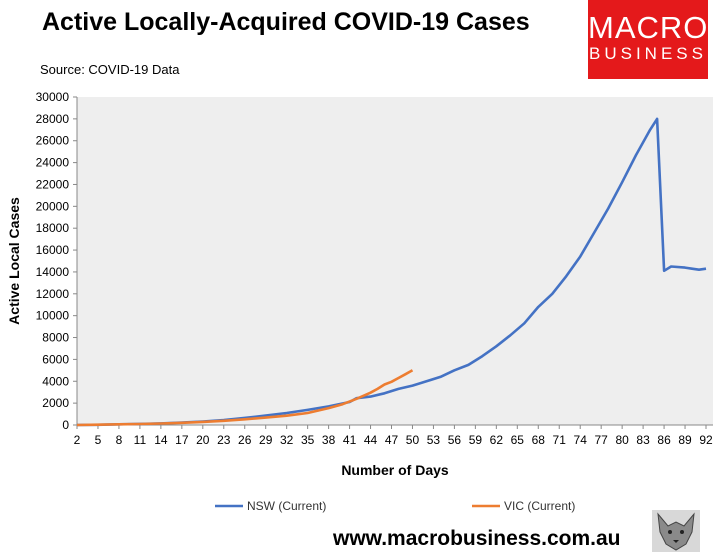 This screenshot has width=720, height=557. I want to click on x-tick-label: 32, so click(287, 440).